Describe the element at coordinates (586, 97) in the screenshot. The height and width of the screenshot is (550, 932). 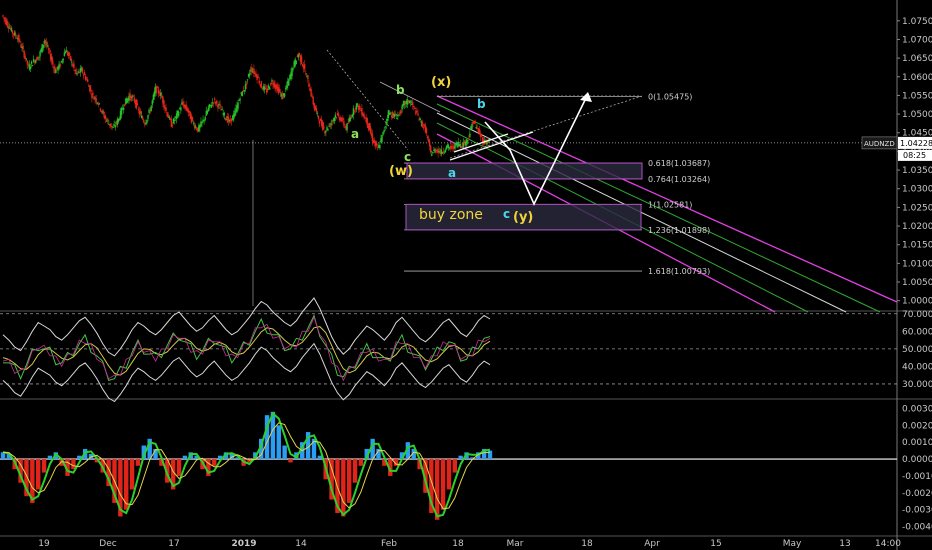
I see `projection-arrowhead` at that location.